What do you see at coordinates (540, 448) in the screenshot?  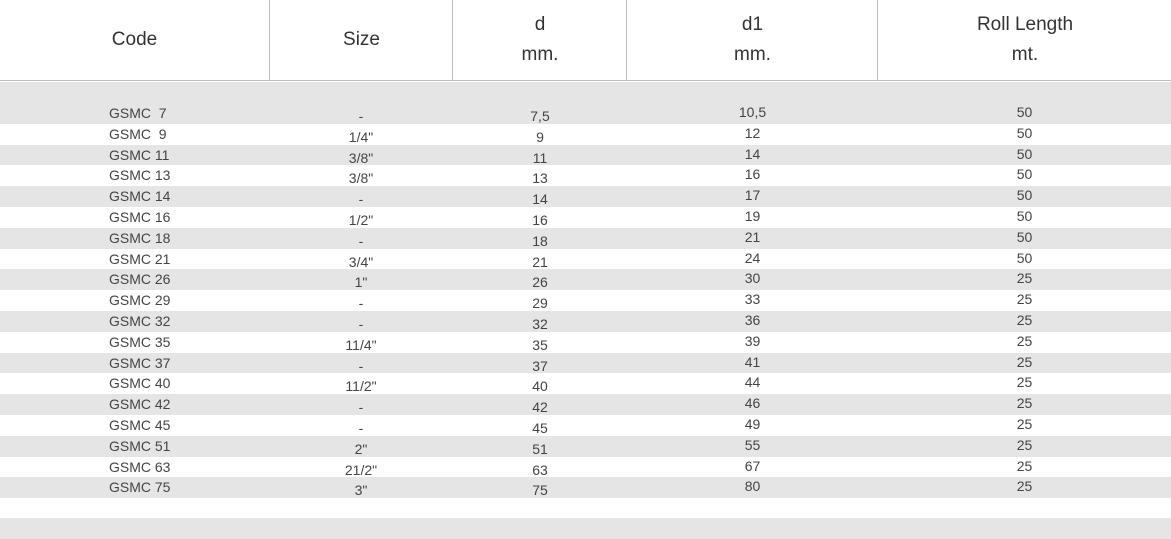 I see `cell-d: 51` at bounding box center [540, 448].